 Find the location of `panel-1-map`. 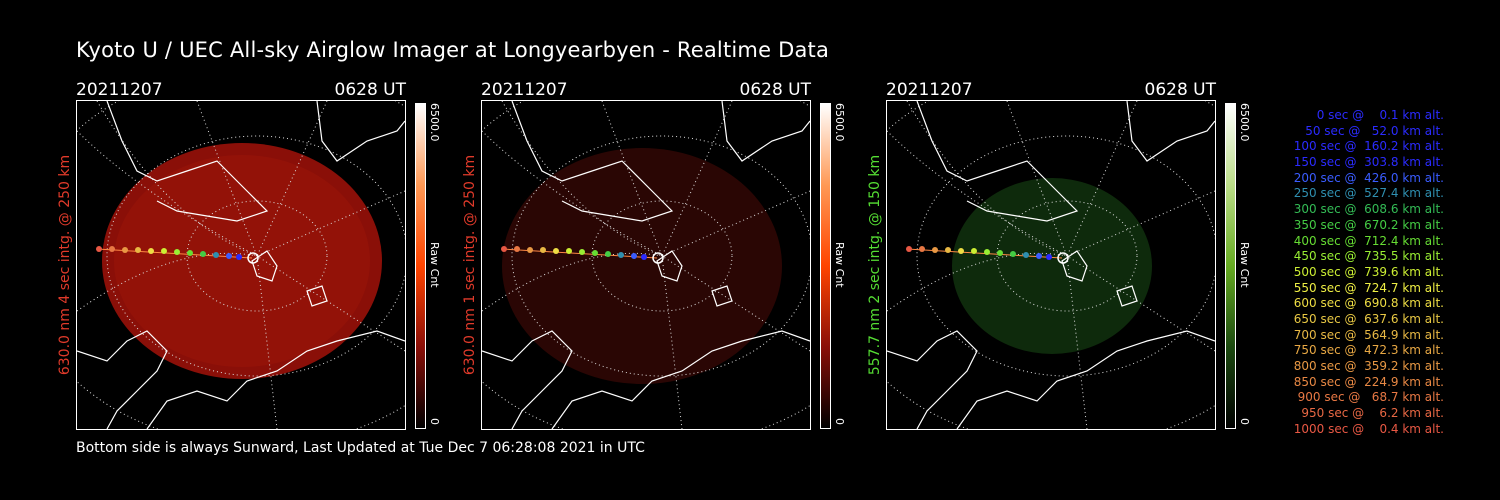

panel-1-map is located at coordinates (241, 265).